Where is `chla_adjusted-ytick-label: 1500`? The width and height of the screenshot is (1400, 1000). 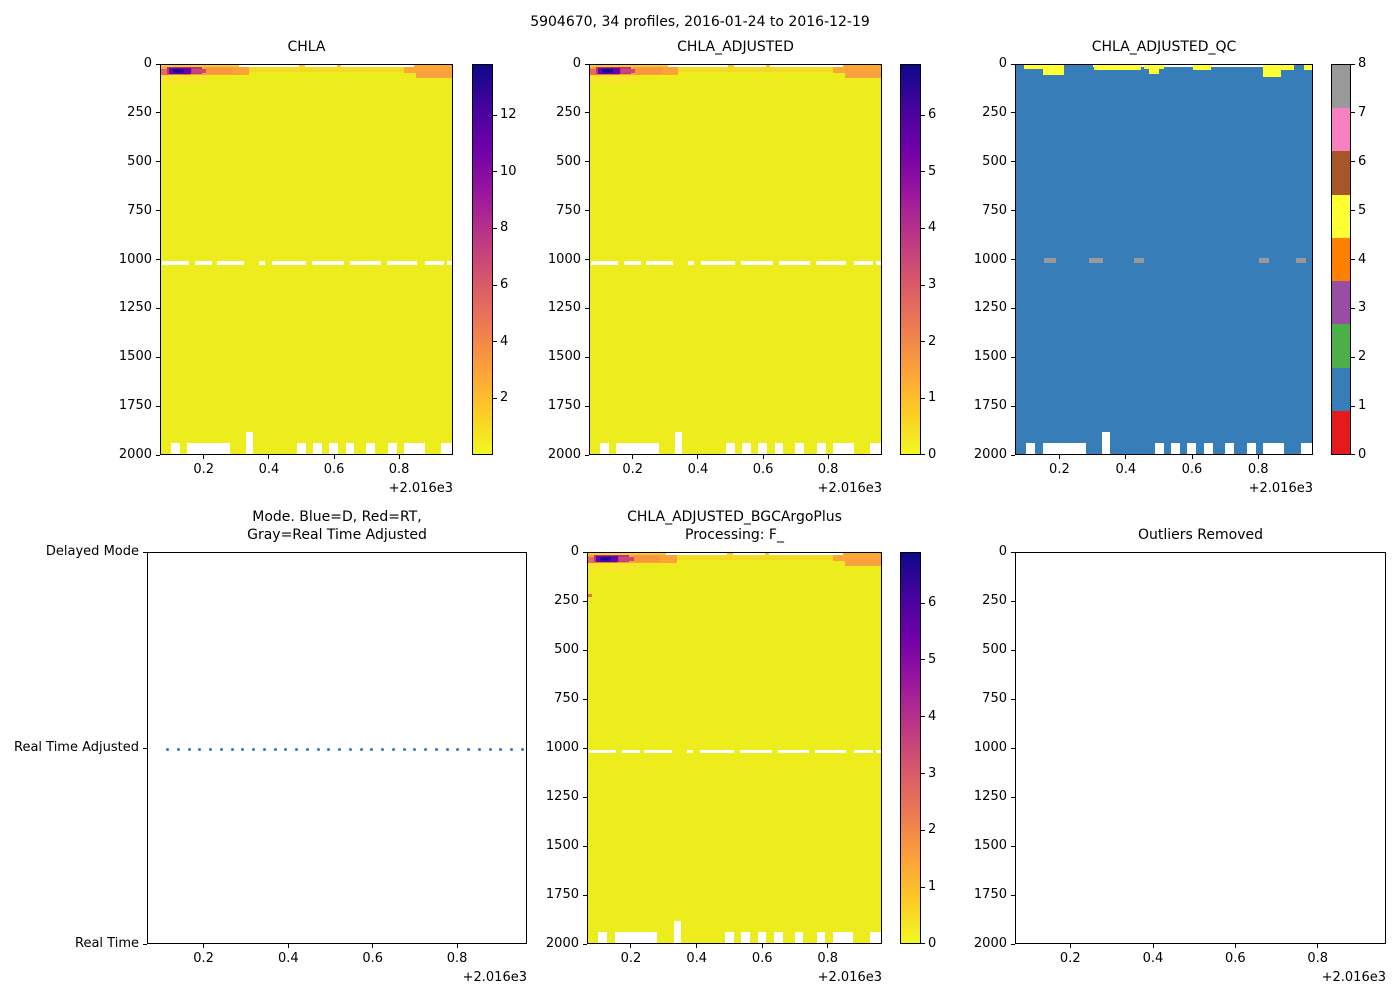 chla_adjusted-ytick-label: 1500 is located at coordinates (564, 357).